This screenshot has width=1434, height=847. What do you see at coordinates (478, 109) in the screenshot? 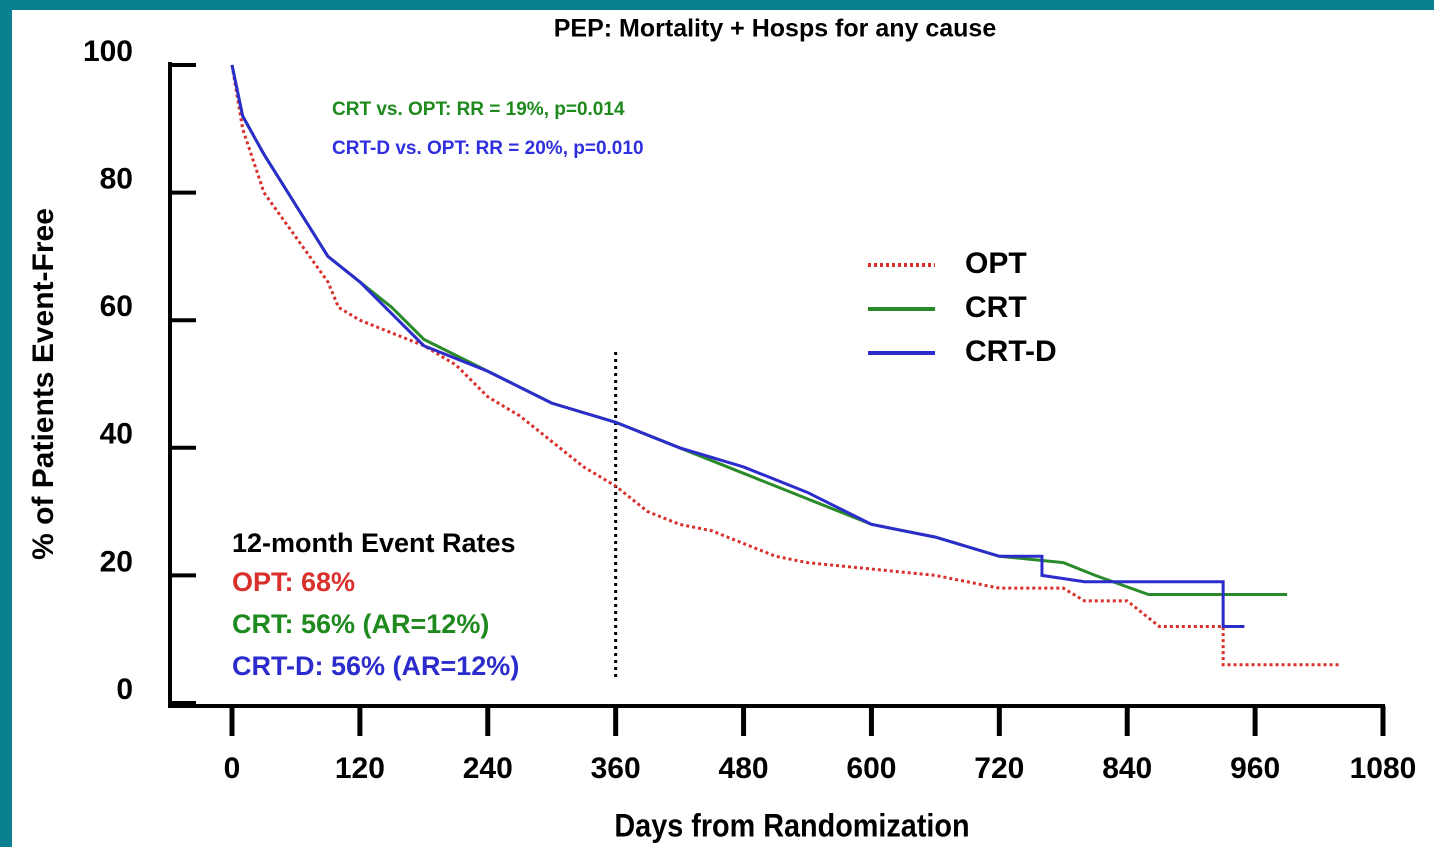
I see `annotation: CRT vs. OPT: RR = 19%, p=0.014` at bounding box center [478, 109].